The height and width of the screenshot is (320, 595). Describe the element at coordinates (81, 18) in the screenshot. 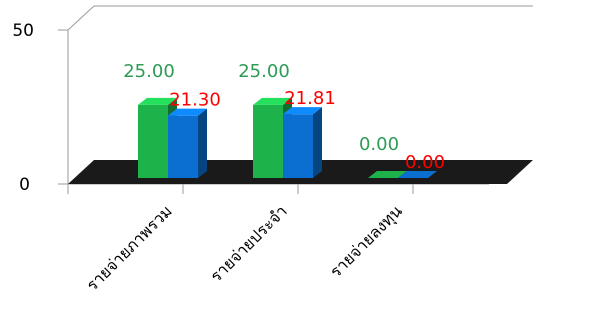

I see `y-axis-top-edge` at that location.